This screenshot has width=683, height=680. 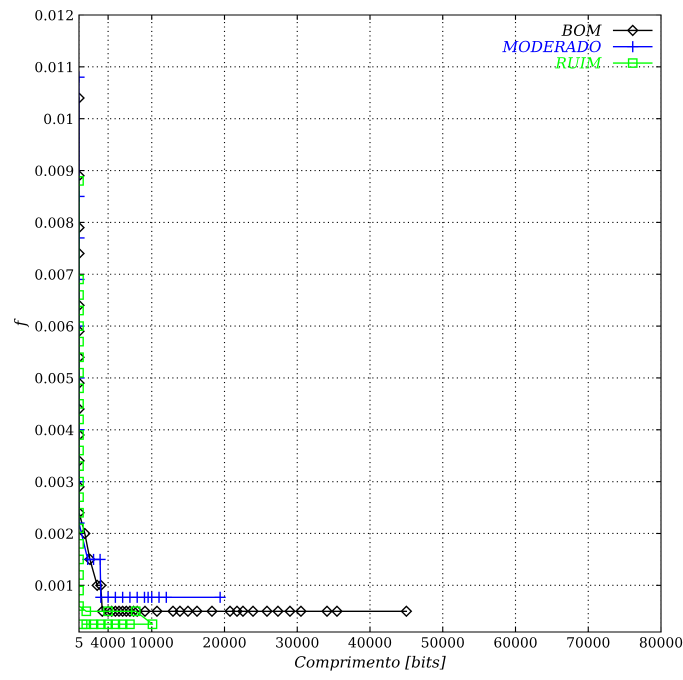 I want to click on y-tick-label: 0.008, so click(x=54, y=222).